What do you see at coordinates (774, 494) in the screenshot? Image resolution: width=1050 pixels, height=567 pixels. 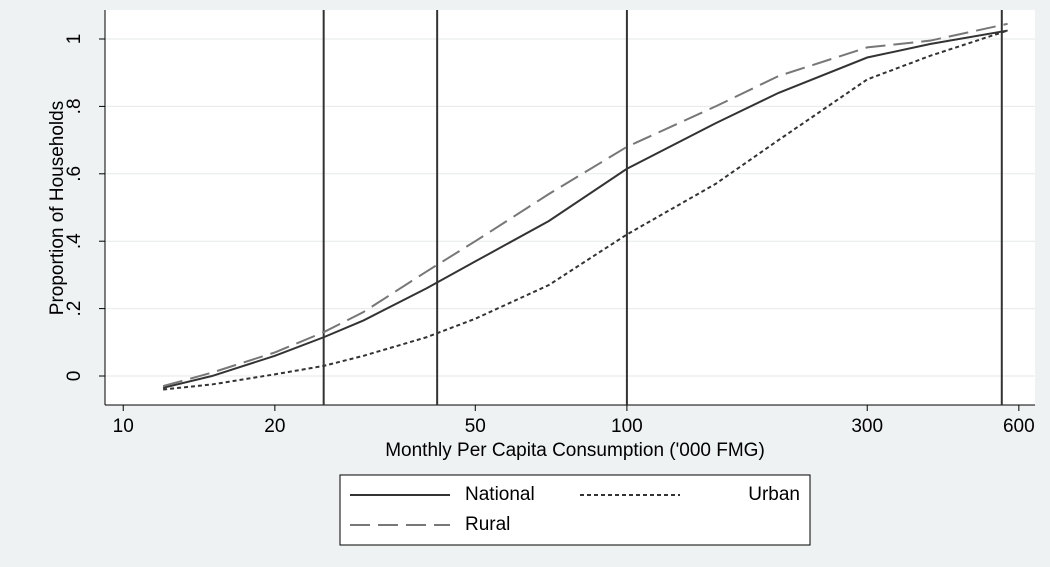 I see `legend-label: Urban` at bounding box center [774, 494].